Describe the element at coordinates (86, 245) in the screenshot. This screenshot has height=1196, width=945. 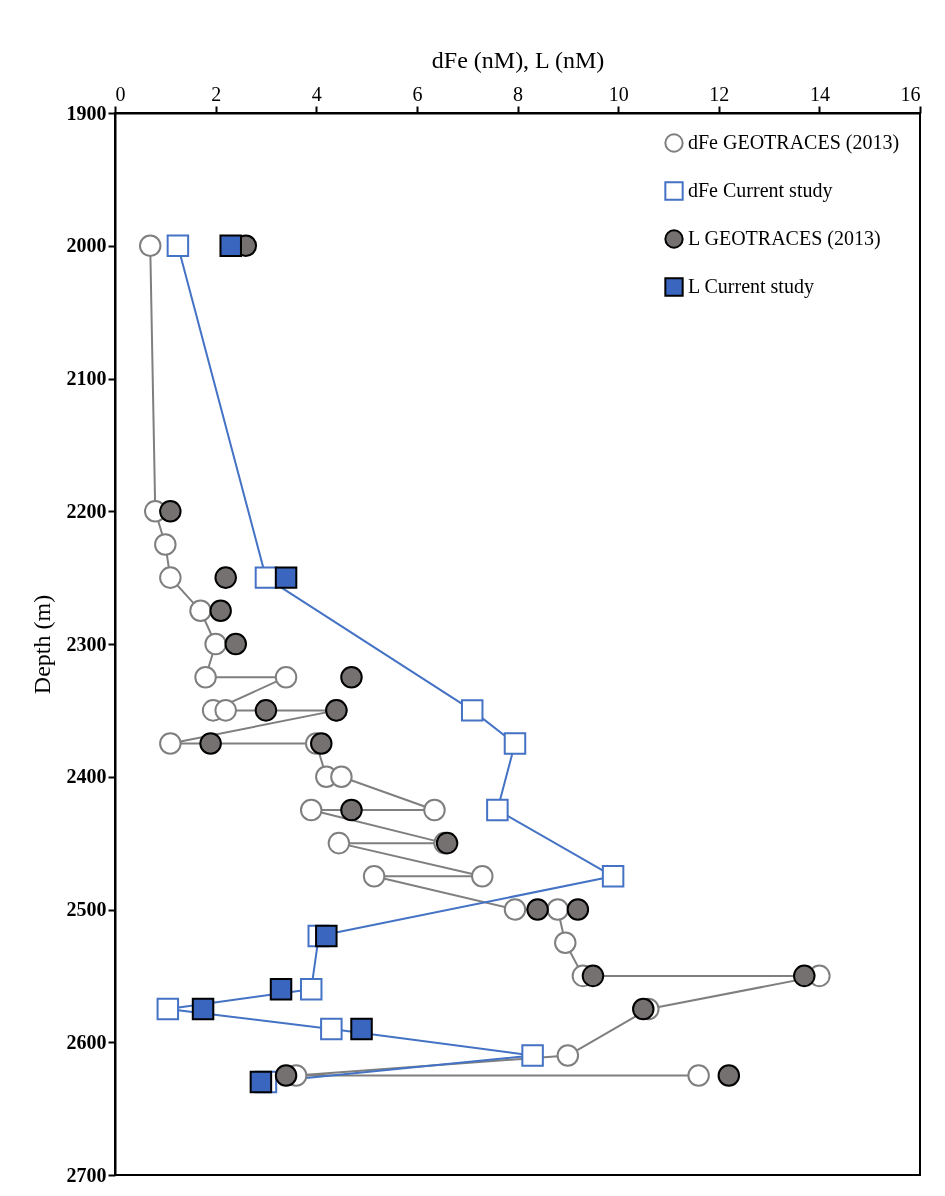
I see `y-tick-label: 2000` at that location.